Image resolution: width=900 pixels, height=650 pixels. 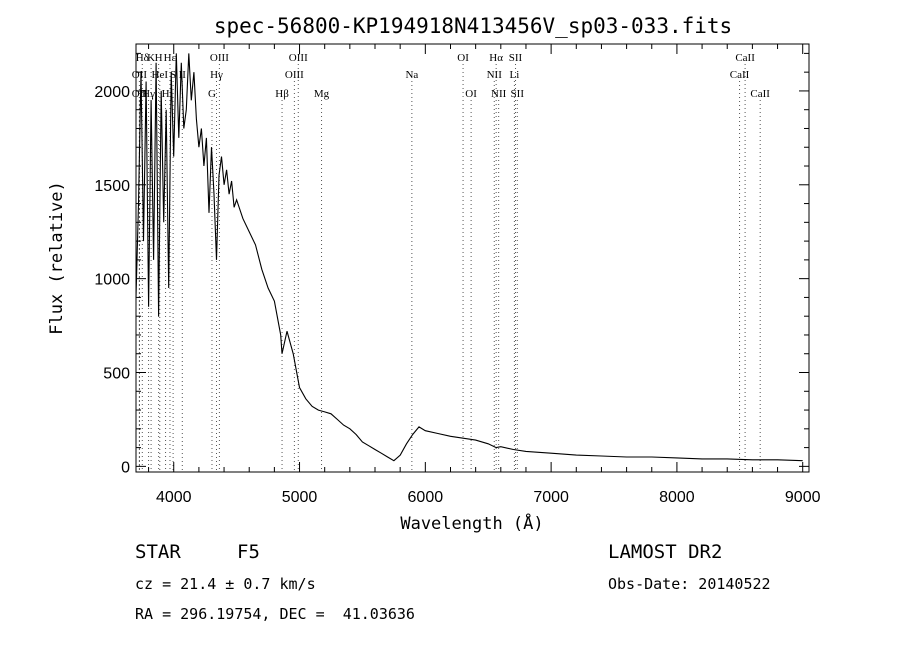 I want to click on survey-name: LAMOST DR2, so click(x=665, y=552).